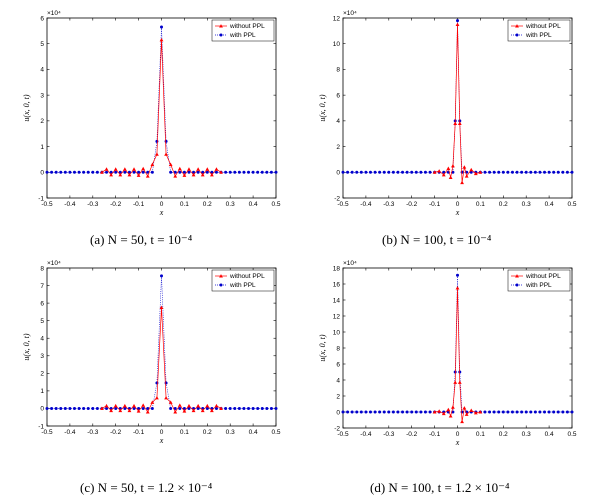 The width and height of the screenshot is (616, 500). Describe the element at coordinates (337, 428) in the screenshot. I see `y-tick-label: -2` at that location.